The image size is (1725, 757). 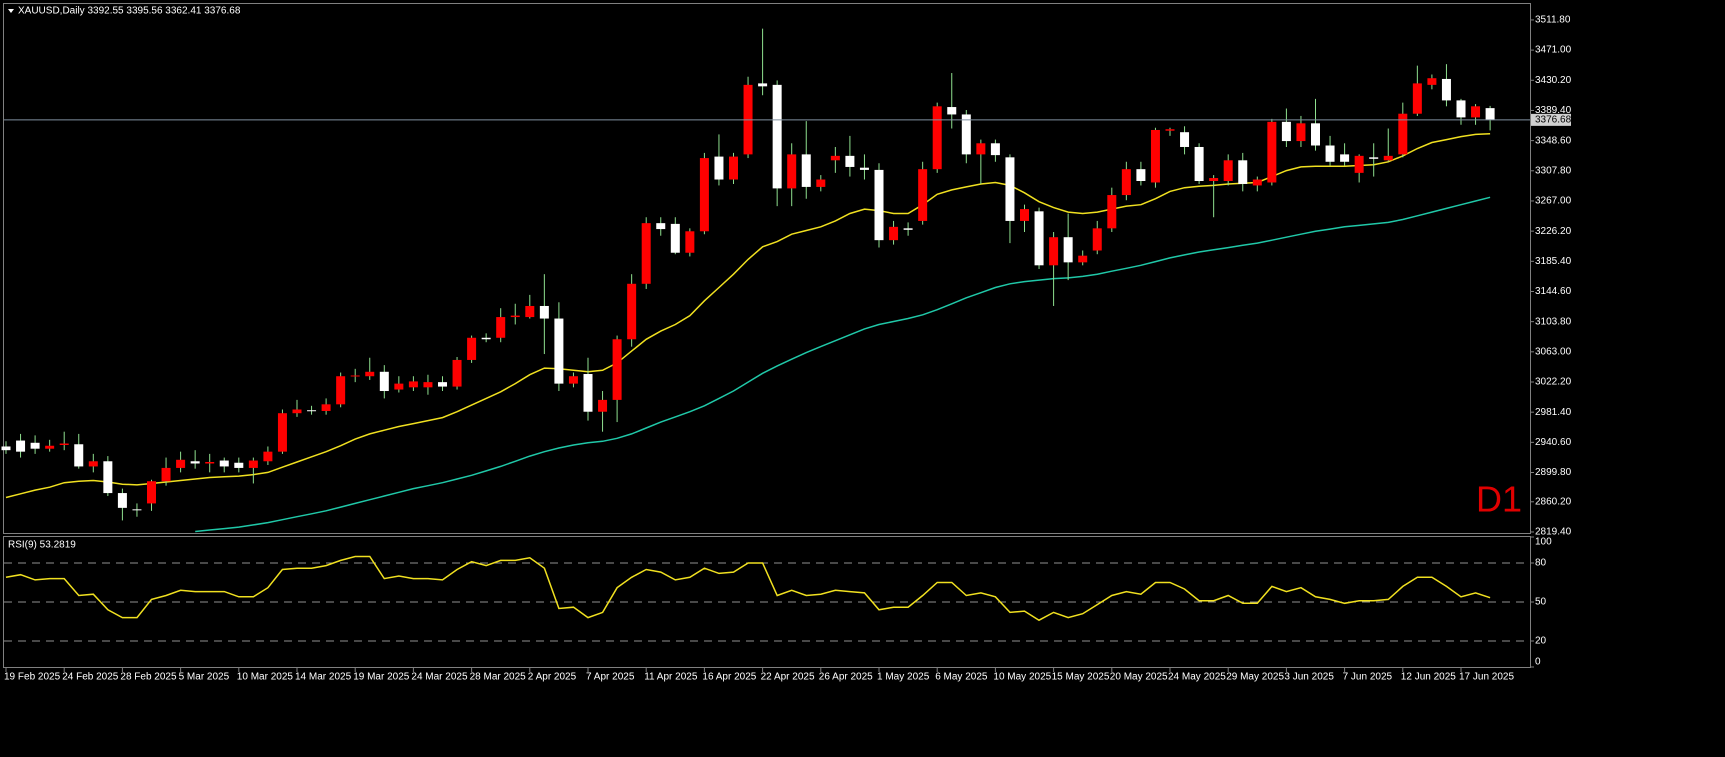 I want to click on y-tick-label: 3511.80, so click(x=1553, y=20).